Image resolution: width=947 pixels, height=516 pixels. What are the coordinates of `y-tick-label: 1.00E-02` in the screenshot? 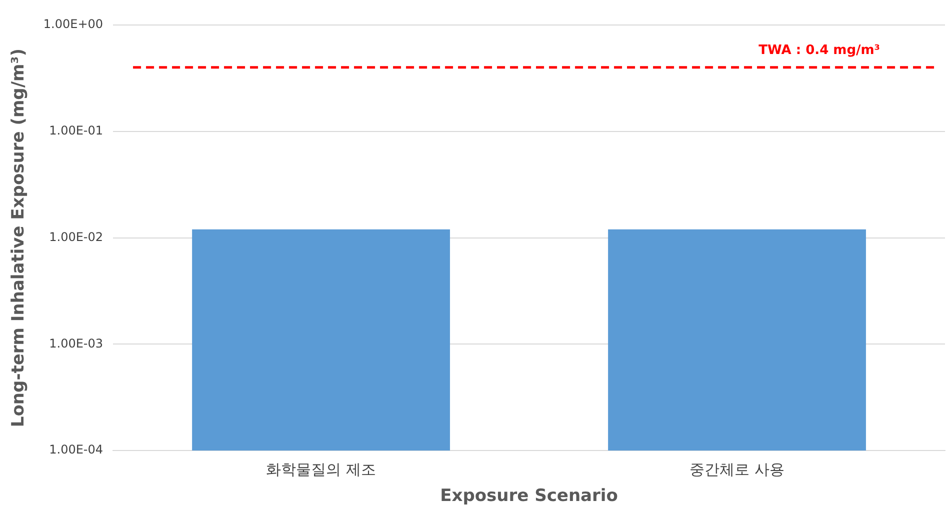 It's located at (76, 237).